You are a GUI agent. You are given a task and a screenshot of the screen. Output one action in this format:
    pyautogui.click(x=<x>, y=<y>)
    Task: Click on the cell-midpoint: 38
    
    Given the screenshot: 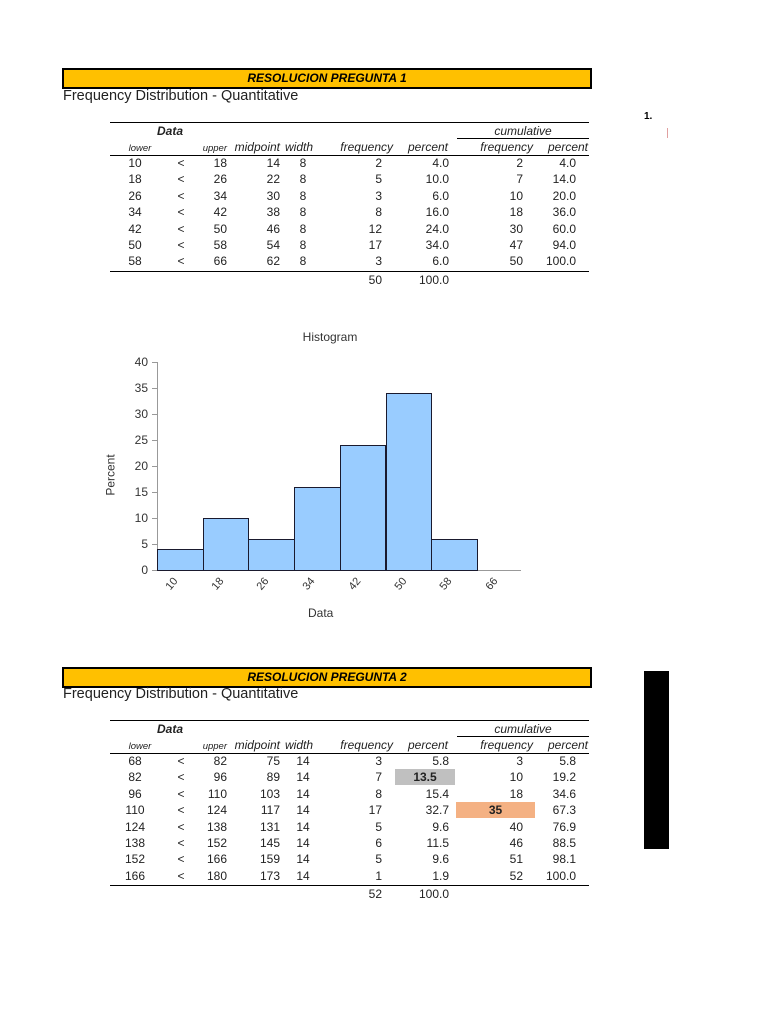 What is the action you would take?
    pyautogui.click(x=273, y=212)
    